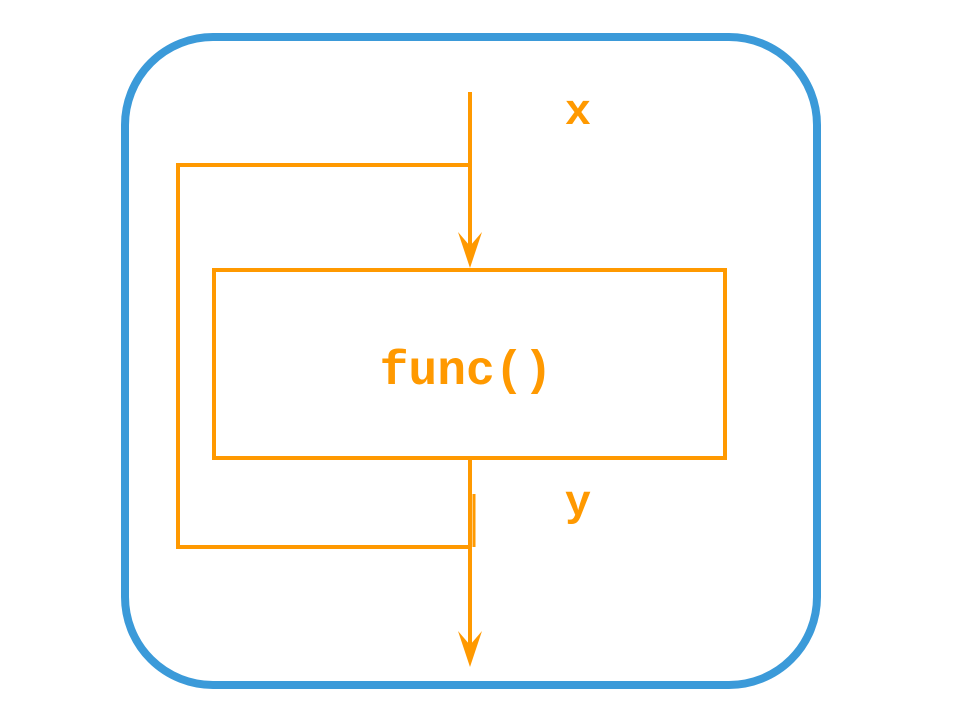 This screenshot has width=960, height=720. Describe the element at coordinates (470, 649) in the screenshot. I see `output-arrowhead` at that location.